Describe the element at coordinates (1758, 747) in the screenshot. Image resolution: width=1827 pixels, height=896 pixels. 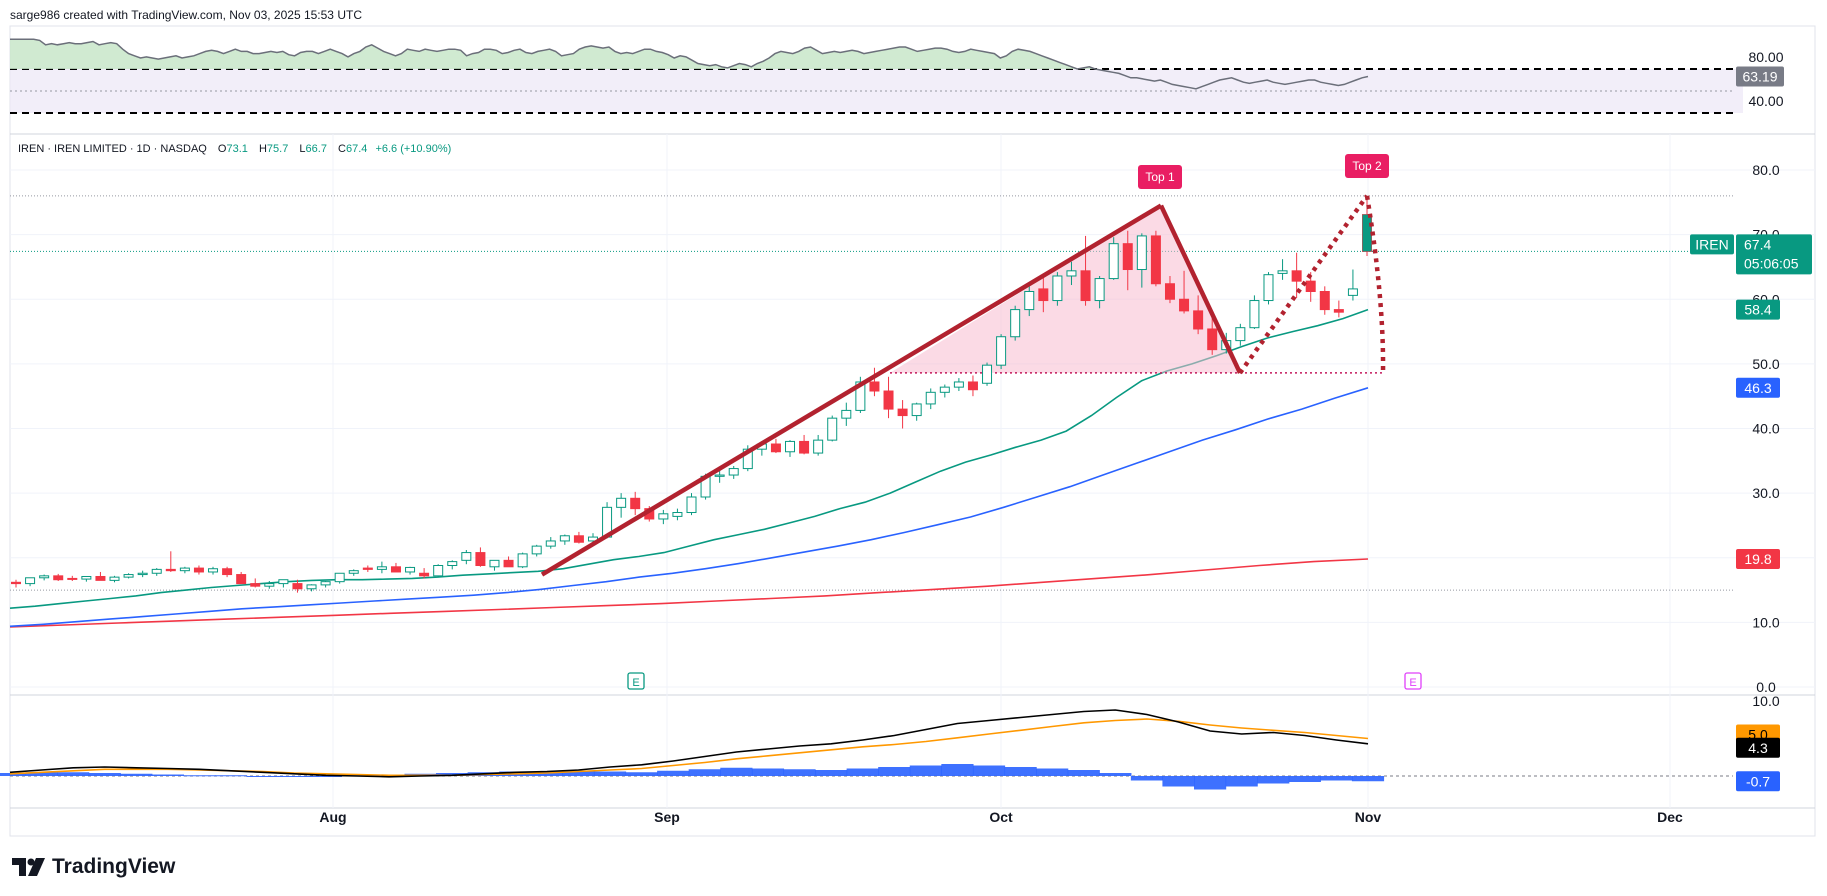
I see `macd-value-badge` at that location.